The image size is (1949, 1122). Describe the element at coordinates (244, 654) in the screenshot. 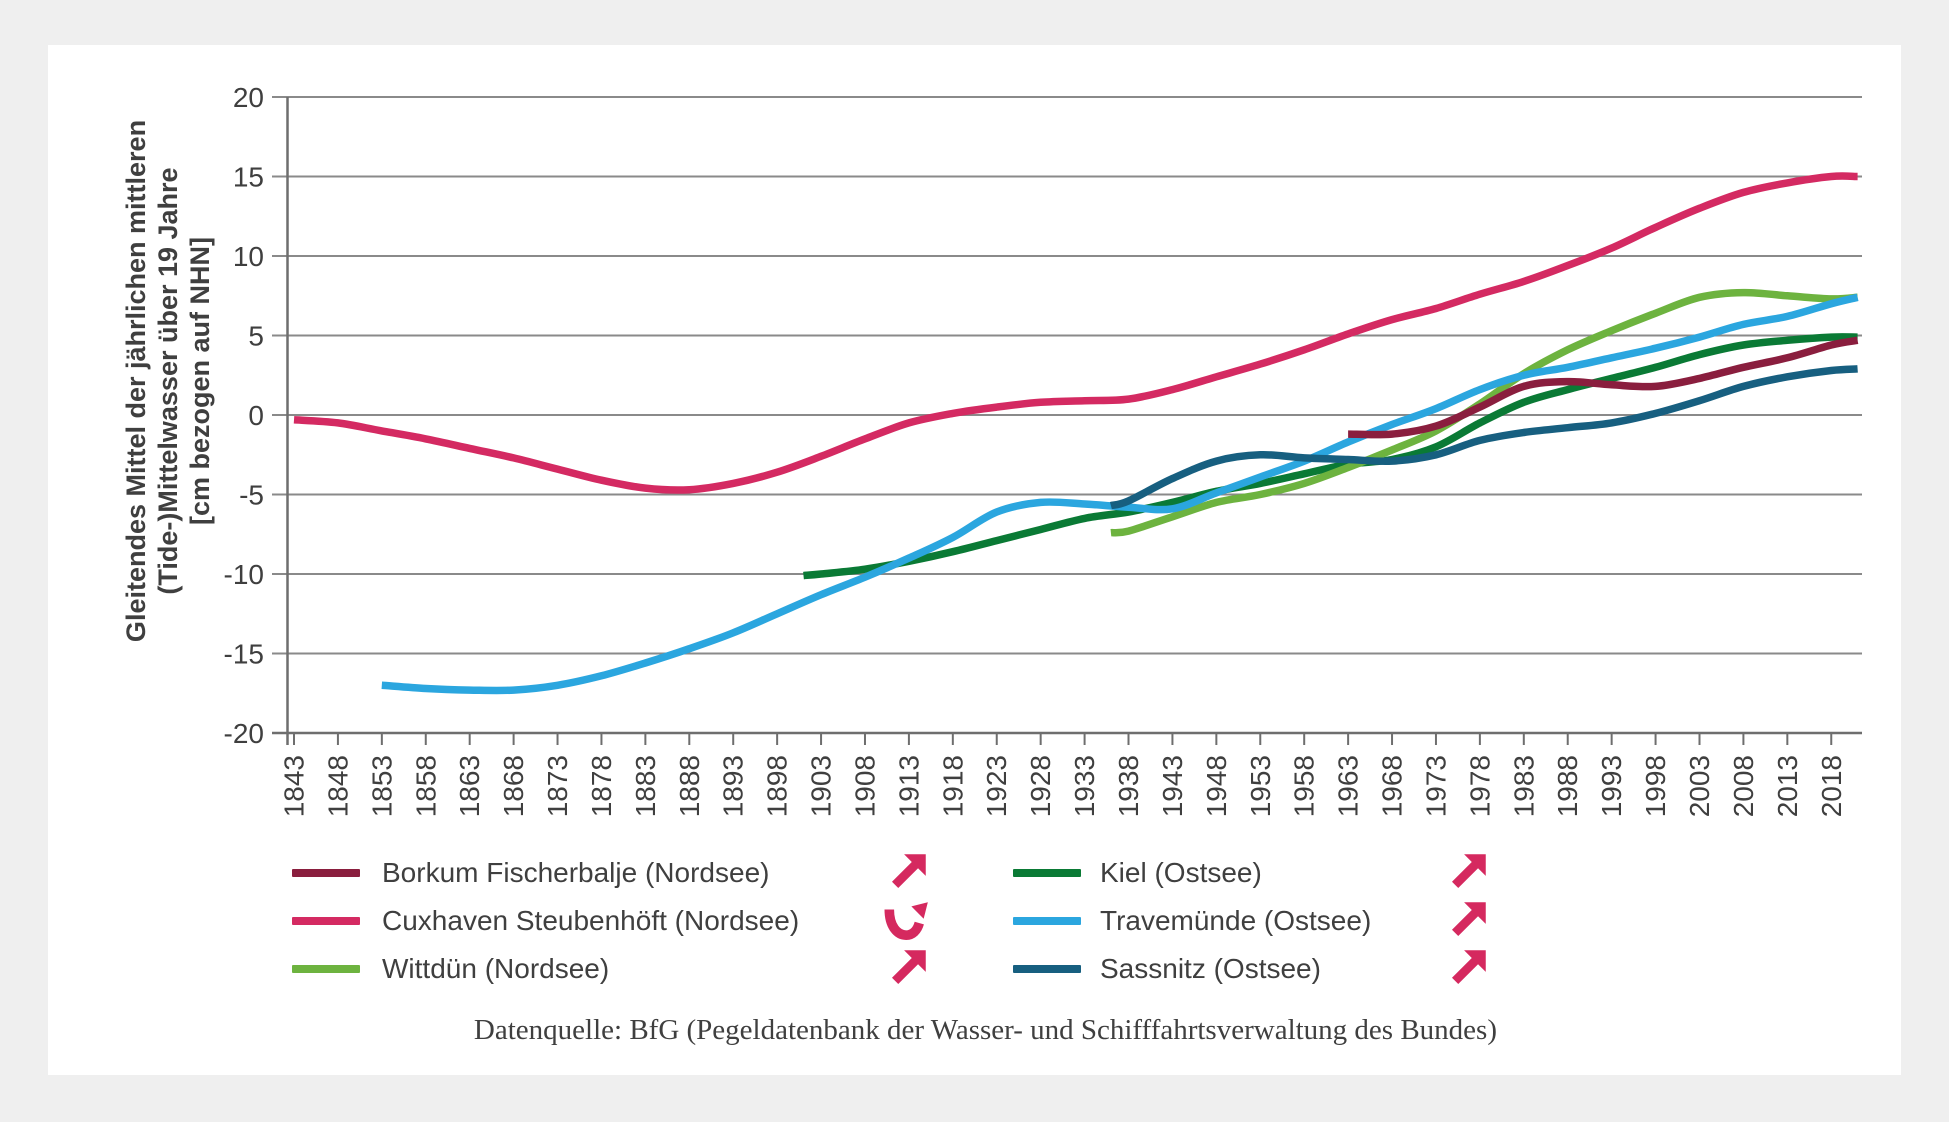

I see `y-tick-label: -15` at that location.